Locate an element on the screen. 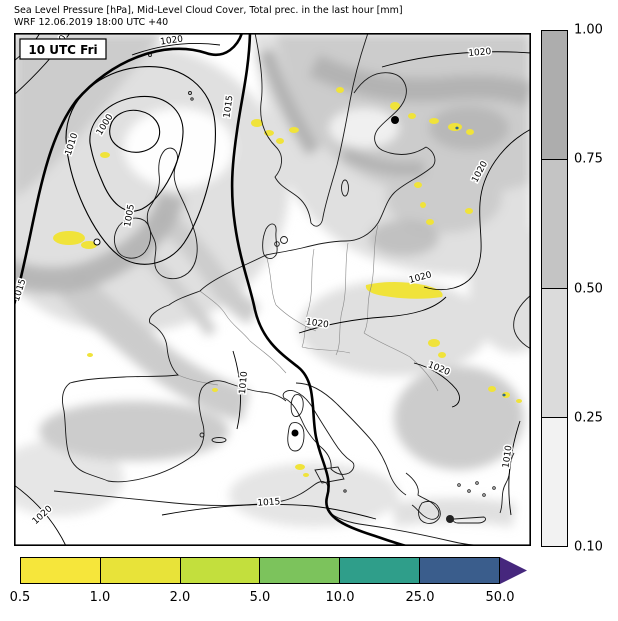 Image resolution: width=618 pixels, height=621 pixels. cloud-colorbar-ticks: 1.00 0.75 0.50 0.25 0.10 is located at coordinates (594, 289).